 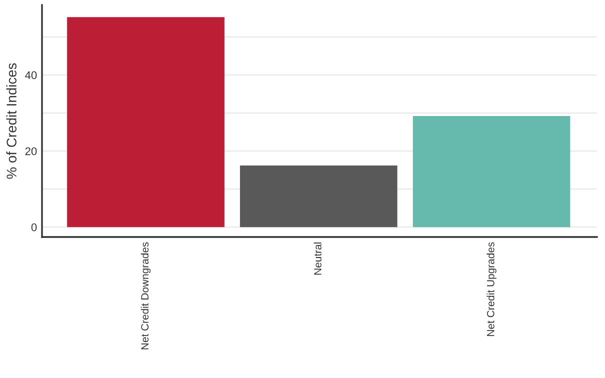 What do you see at coordinates (31, 75) in the screenshot?
I see `y-tick-label: 40` at bounding box center [31, 75].